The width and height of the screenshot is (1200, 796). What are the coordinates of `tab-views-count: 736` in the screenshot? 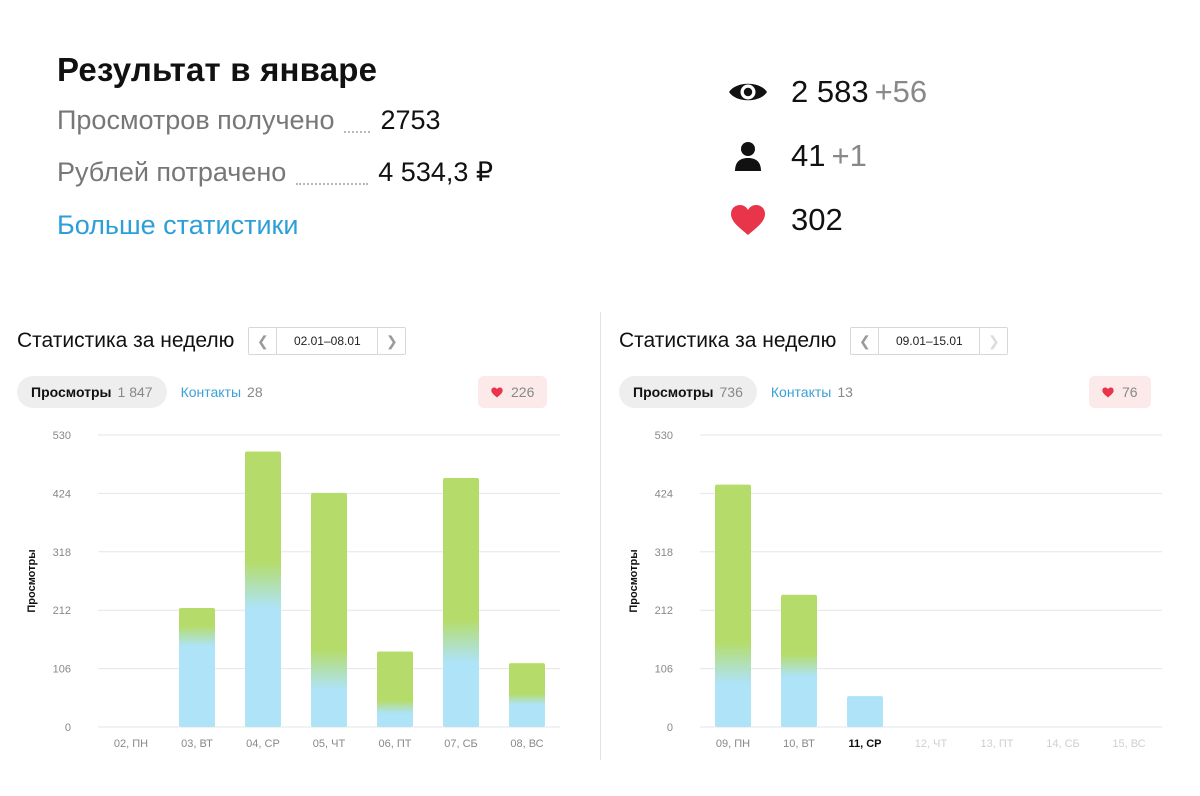 It's located at (731, 392).